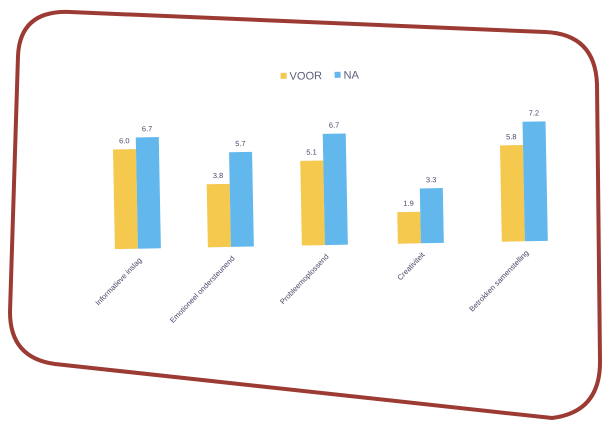 This screenshot has width=612, height=426. I want to click on legend-label-voor: VOOR, so click(306, 76).